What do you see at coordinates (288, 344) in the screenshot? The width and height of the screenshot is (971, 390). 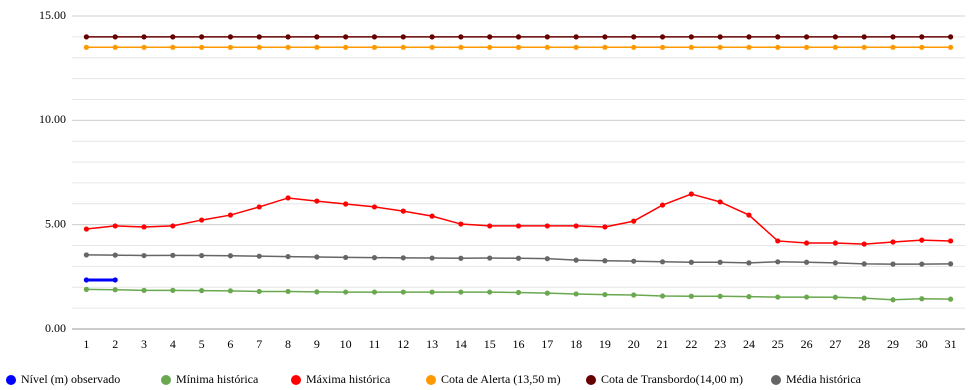 I see `x-tick-label: 8` at bounding box center [288, 344].